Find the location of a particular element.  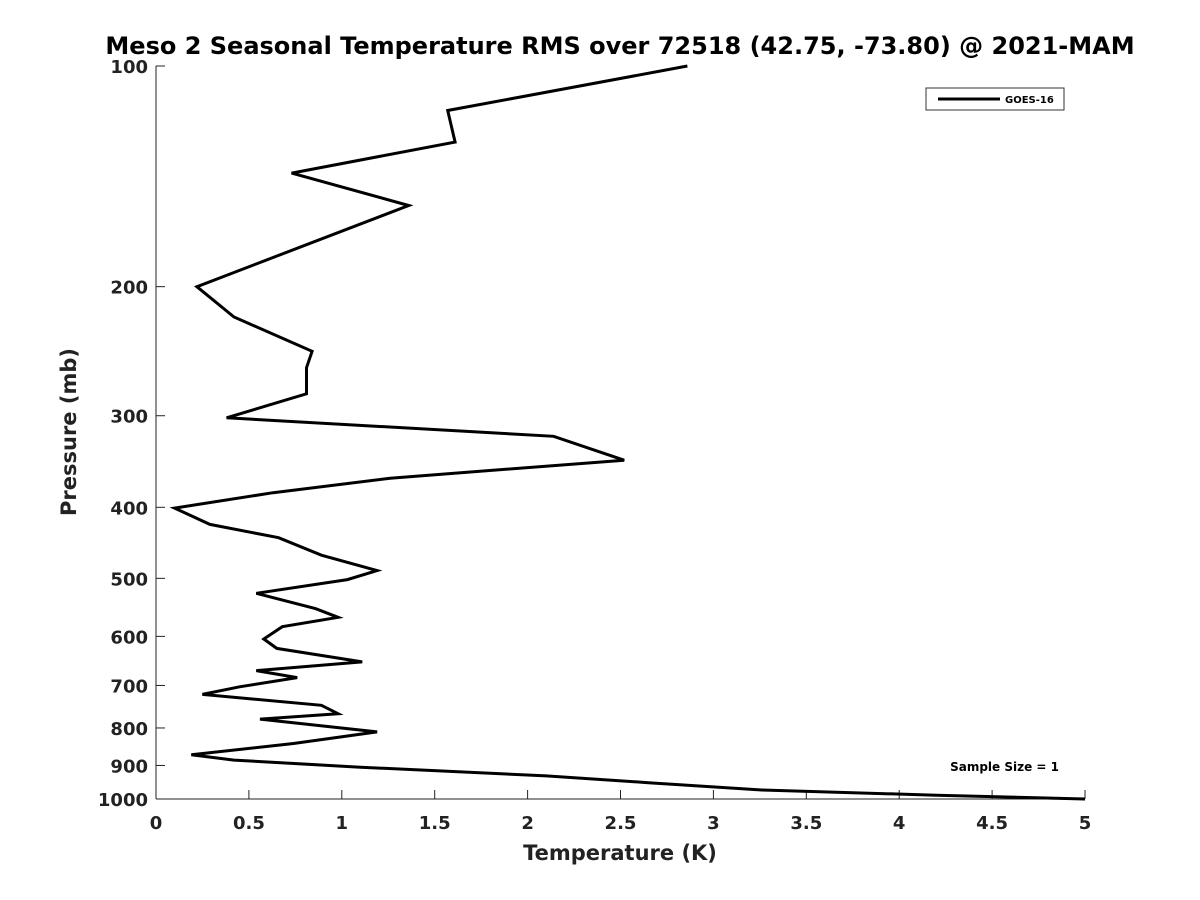

y-tick-label: 800 is located at coordinates (129, 729).